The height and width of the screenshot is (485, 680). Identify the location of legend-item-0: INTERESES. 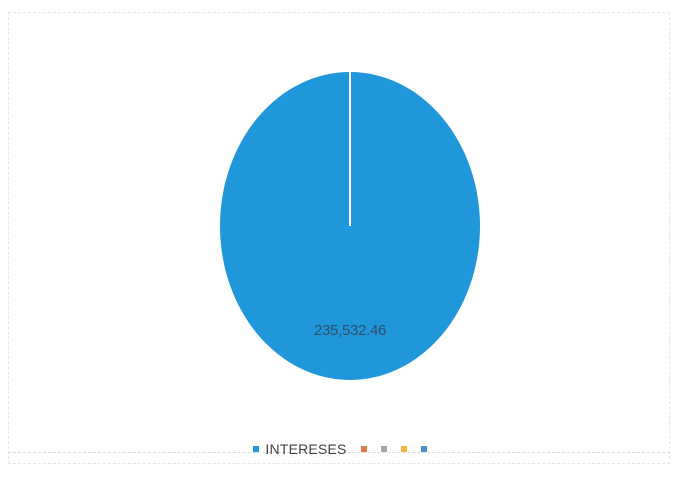
(299, 449).